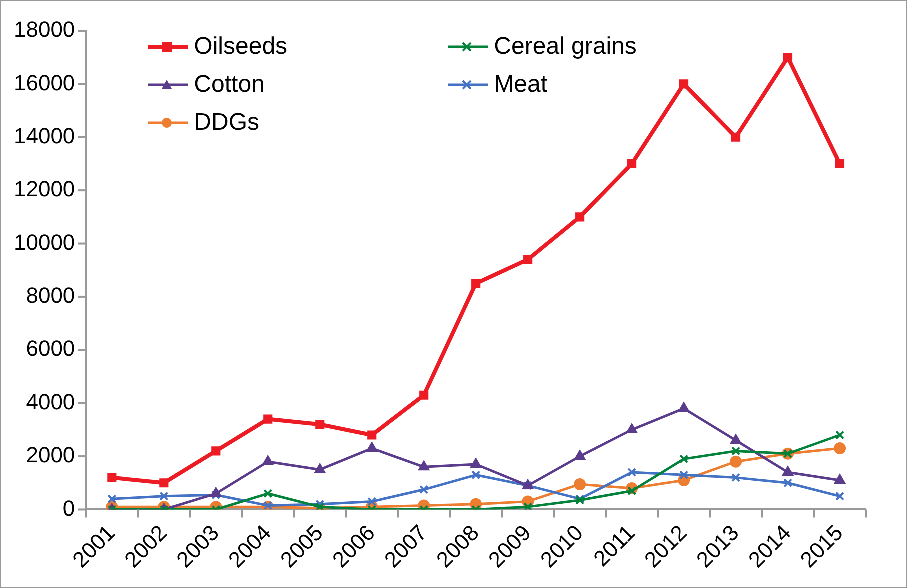  What do you see at coordinates (45, 135) in the screenshot?
I see `y-tick-label: 14000` at bounding box center [45, 135].